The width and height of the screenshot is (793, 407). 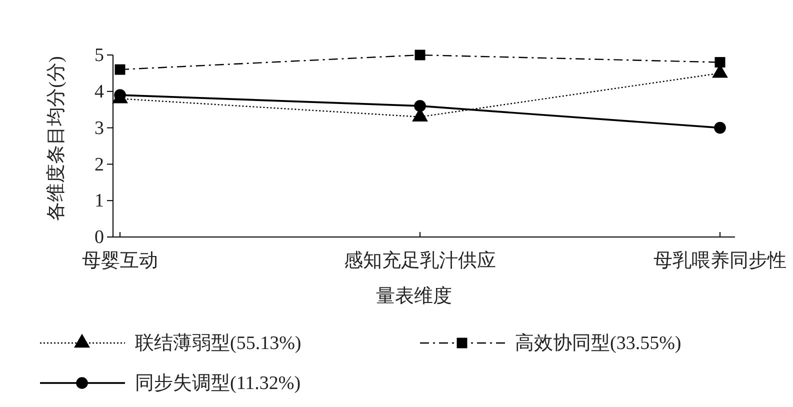 I want to click on x-tick-label: 母婴互动, so click(x=120, y=261).